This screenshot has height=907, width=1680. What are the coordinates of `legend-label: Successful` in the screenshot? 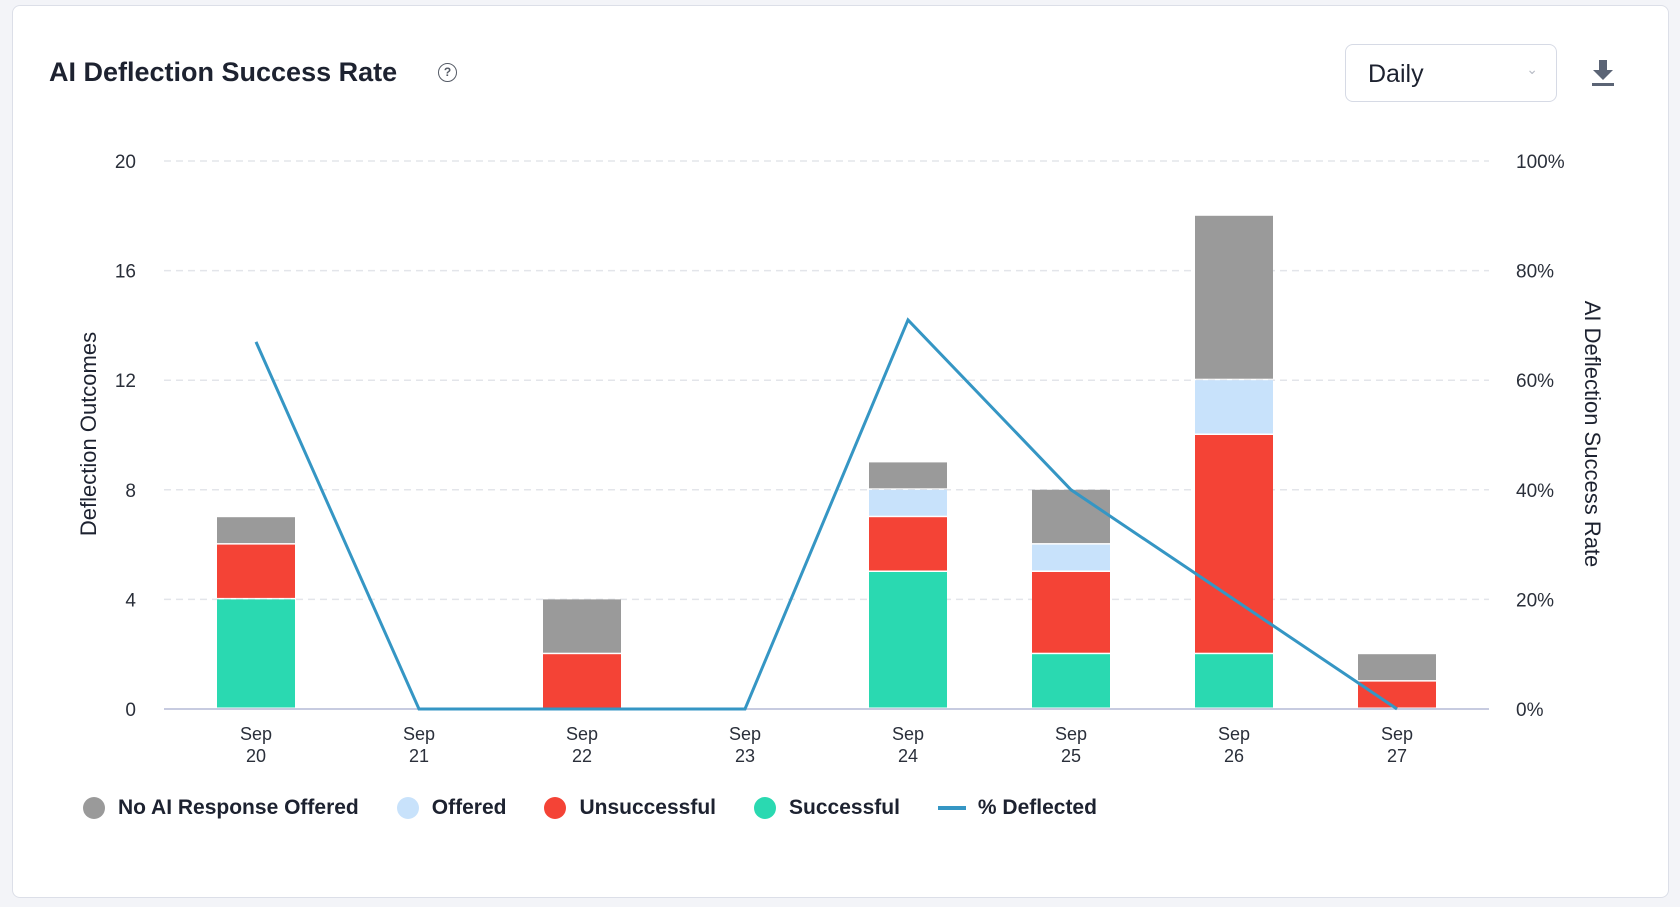 It's located at (844, 807).